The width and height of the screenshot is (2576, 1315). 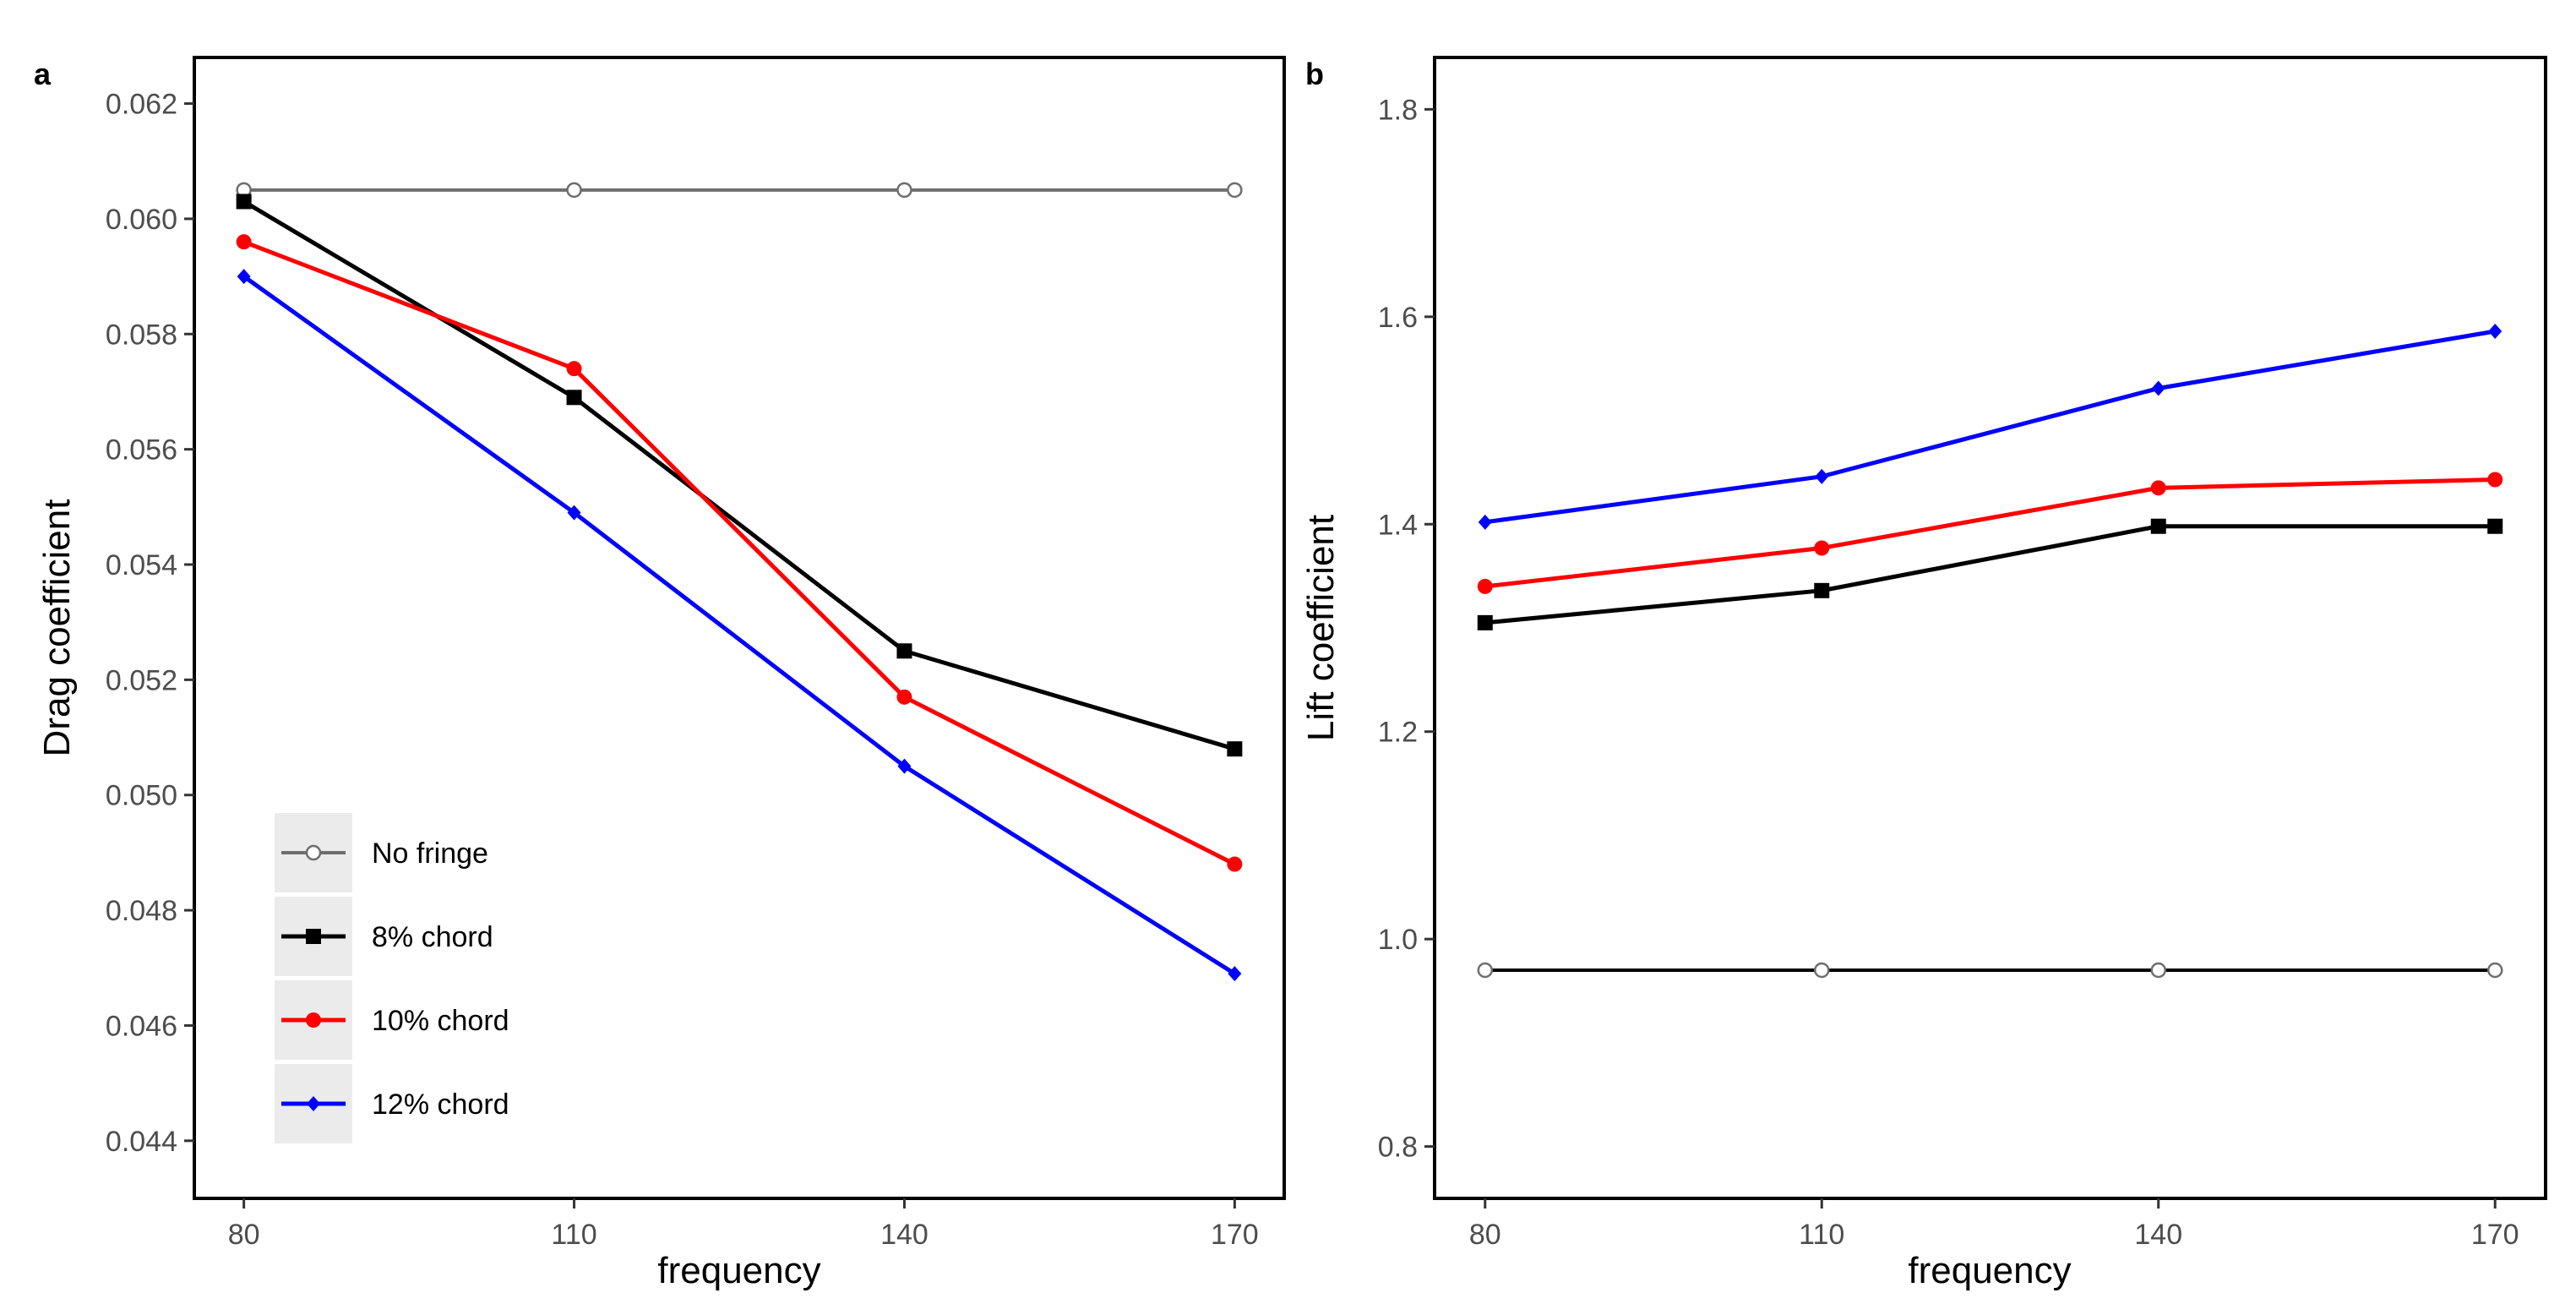 I want to click on panel-b-x-ticks: 80 110 140 170, so click(x=1994, y=1224).